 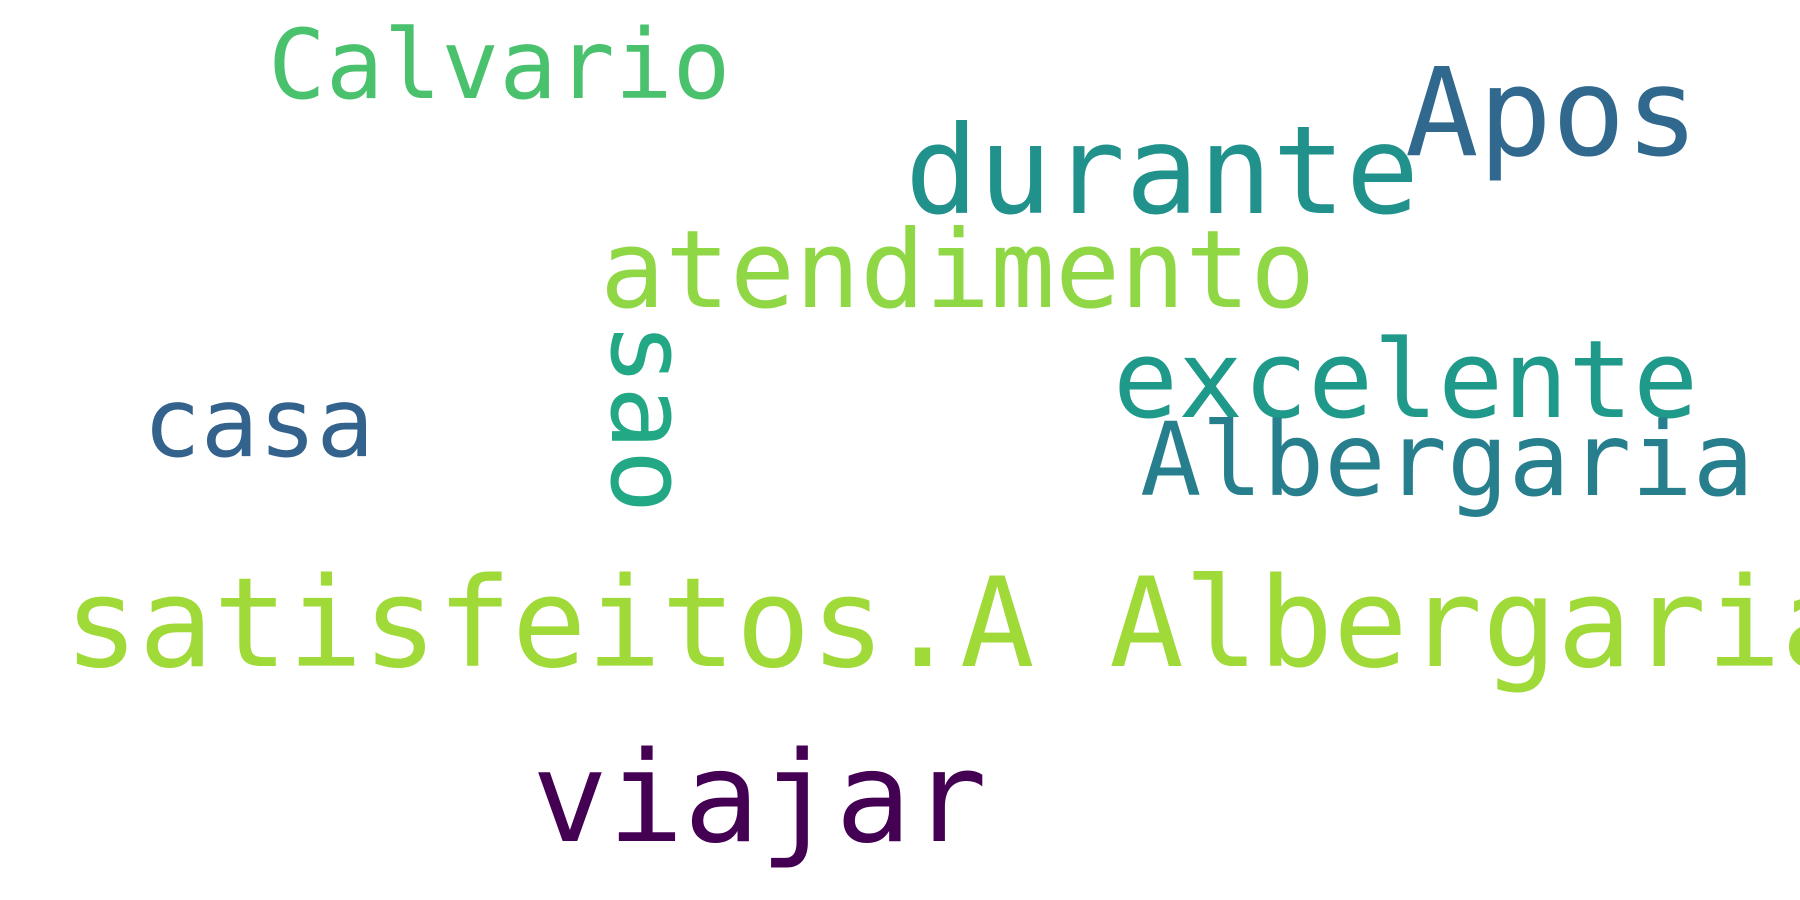 What do you see at coordinates (499, 65) in the screenshot?
I see `word-calvario: Calvario` at bounding box center [499, 65].